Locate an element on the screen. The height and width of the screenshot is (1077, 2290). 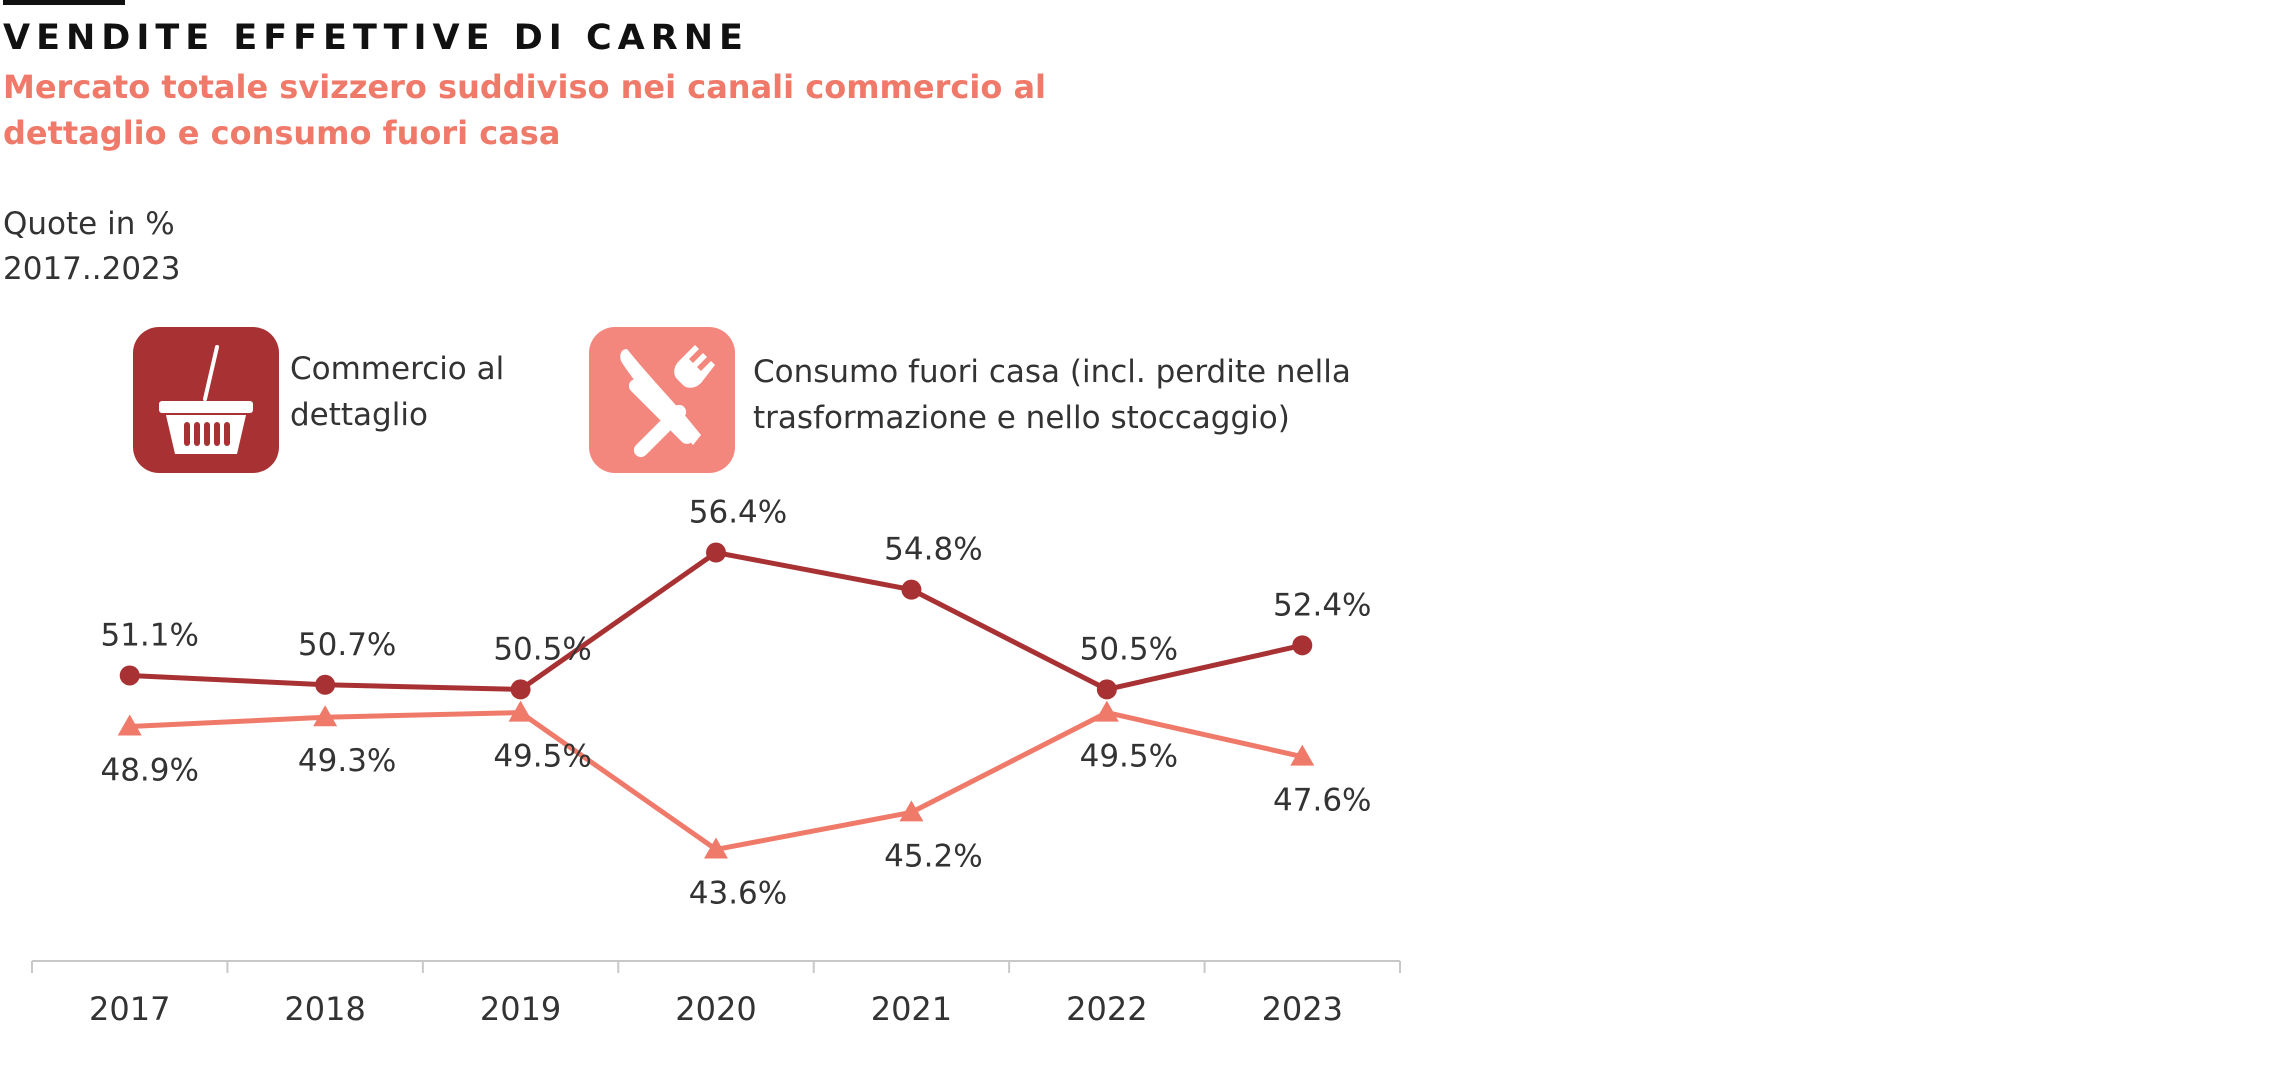
data-label: 54.8% is located at coordinates (933, 550).